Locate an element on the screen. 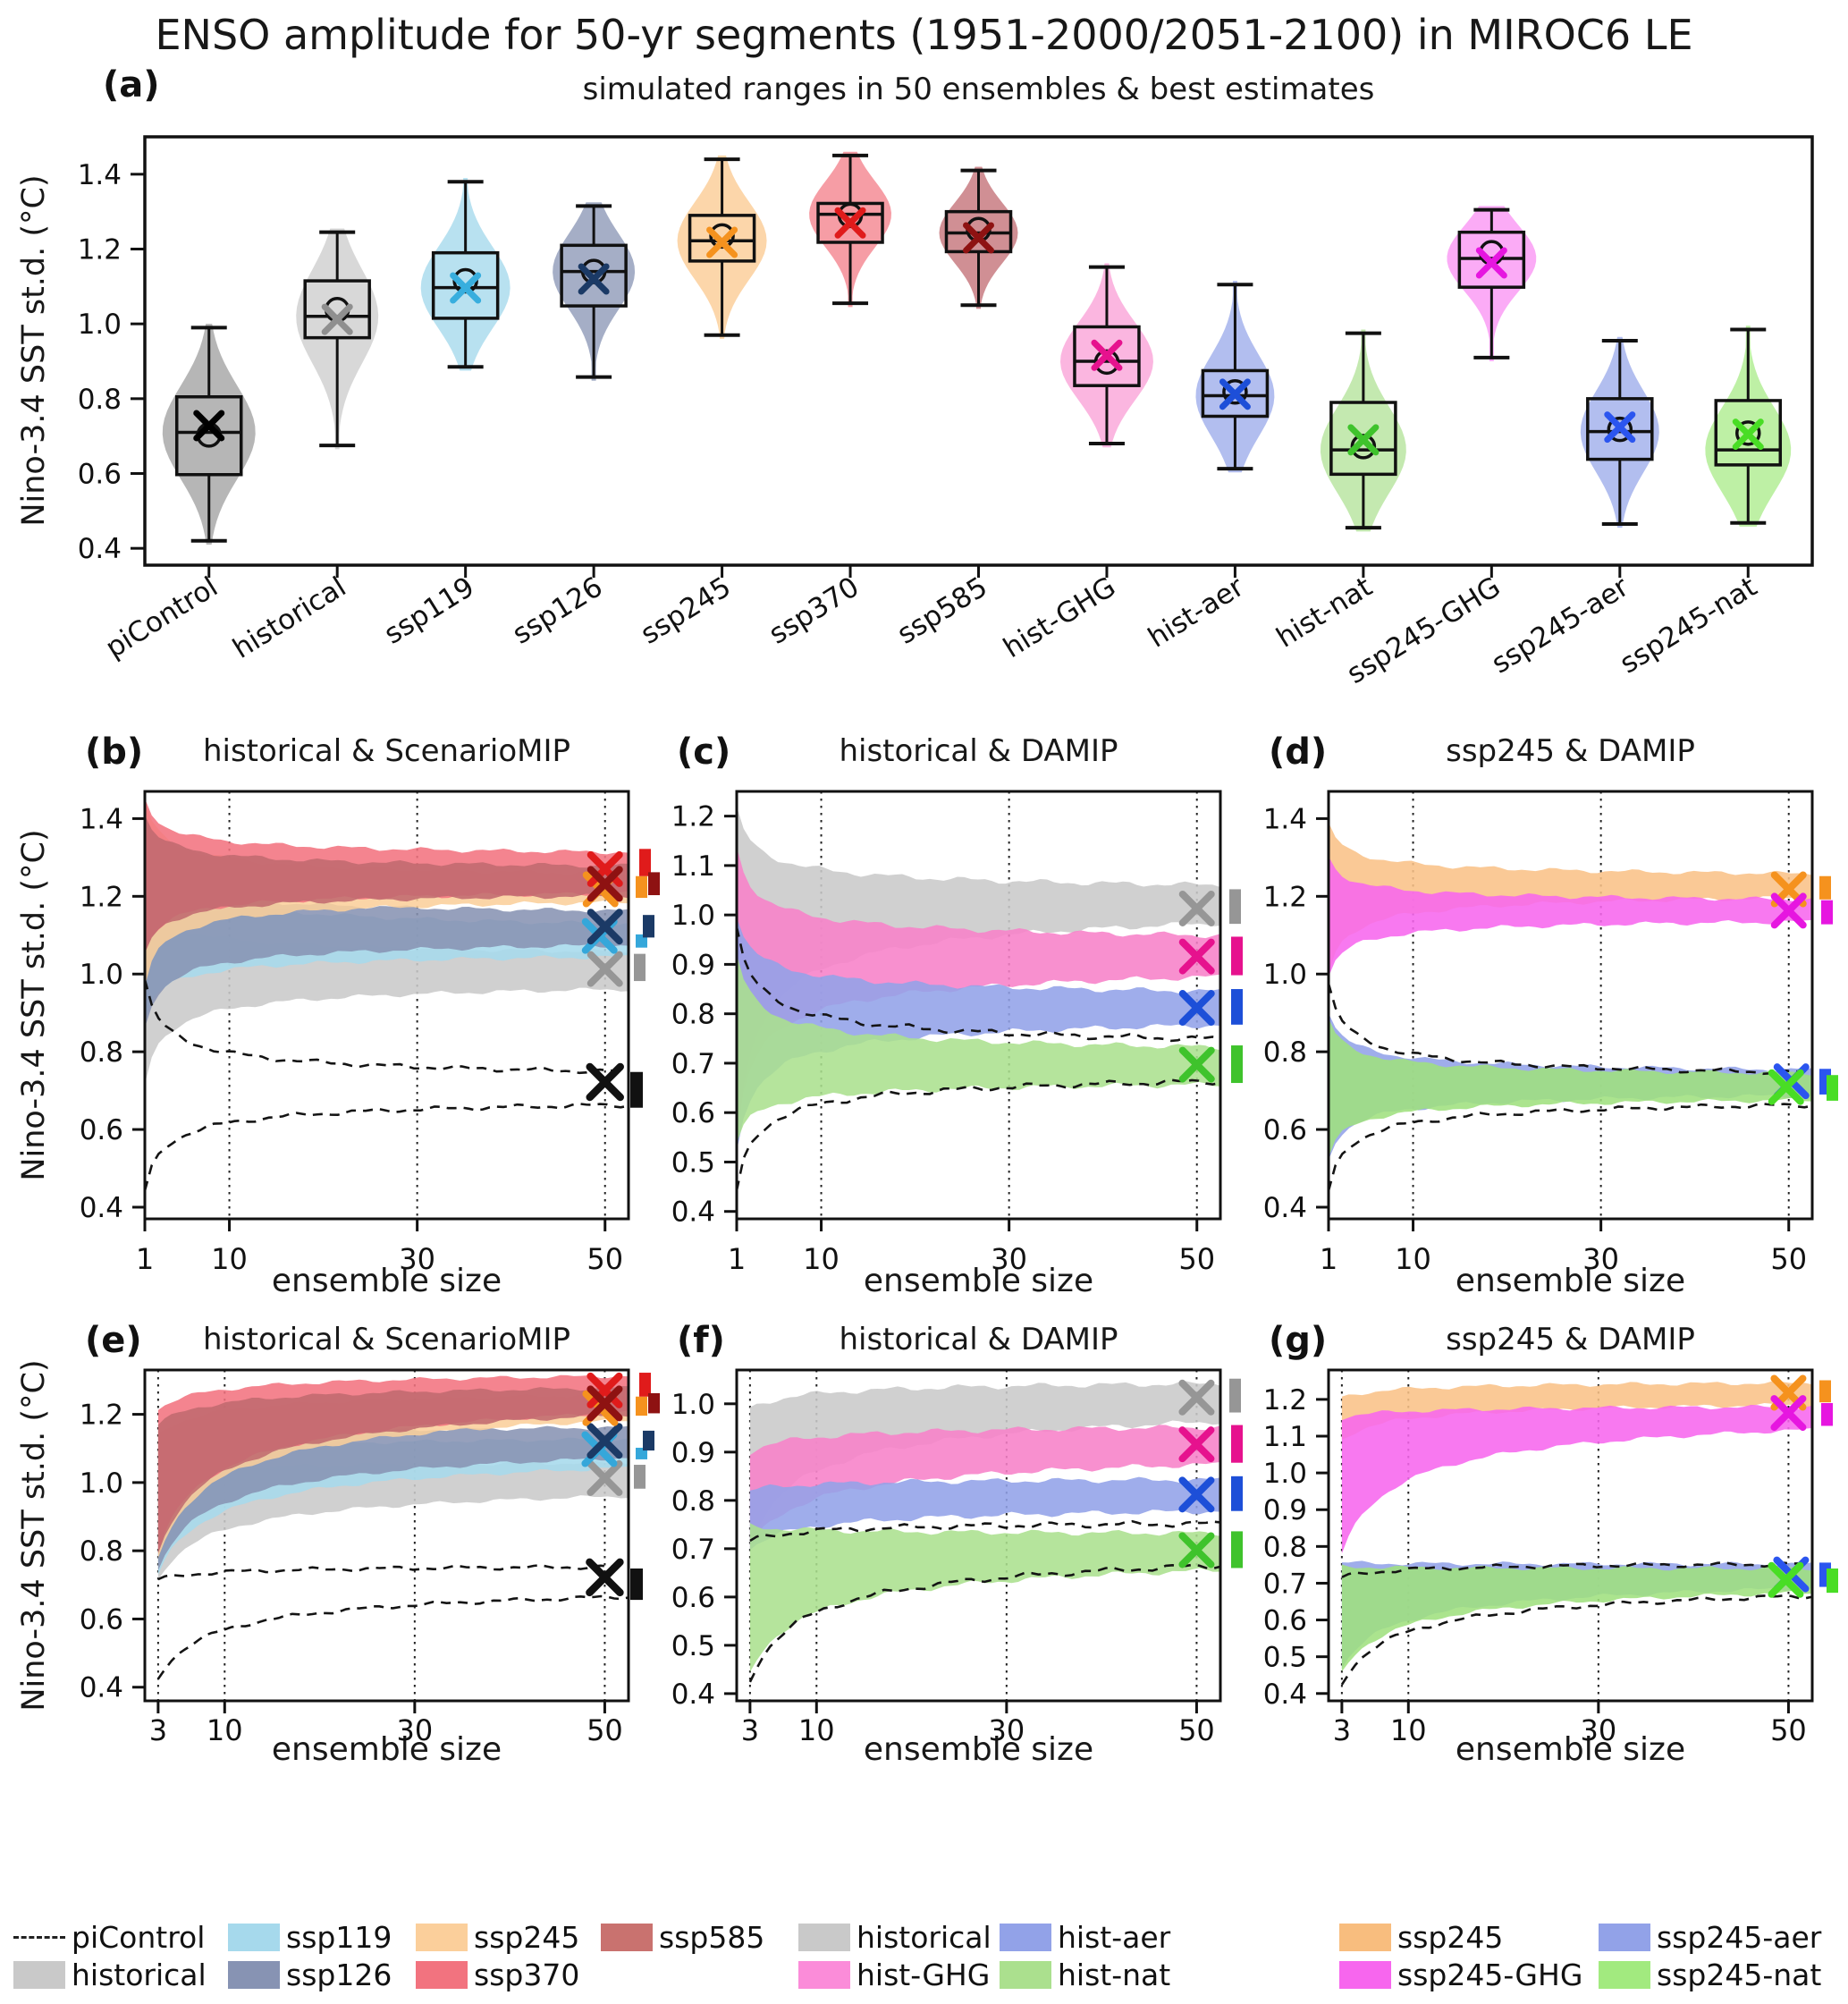 The width and height of the screenshot is (1848, 2004). panel-b-title: historical & ScenarioMIP is located at coordinates (386, 751).